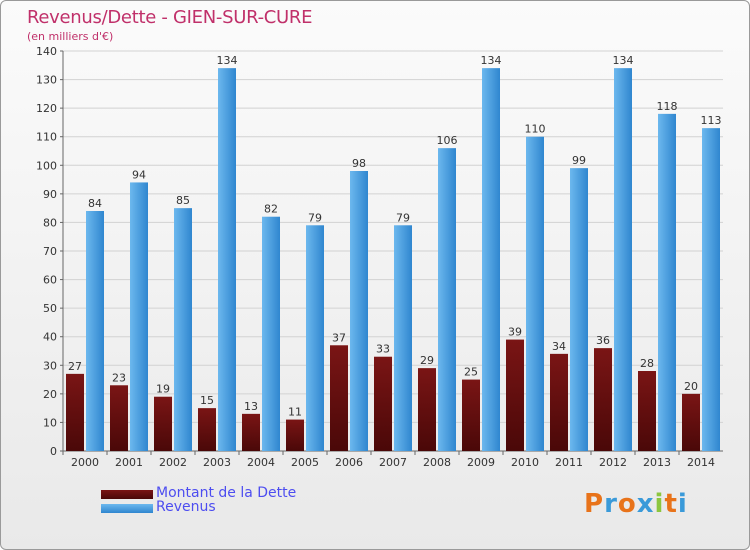 This screenshot has width=750, height=550. I want to click on chart-subtitle: (en milliers d'€), so click(70, 36).